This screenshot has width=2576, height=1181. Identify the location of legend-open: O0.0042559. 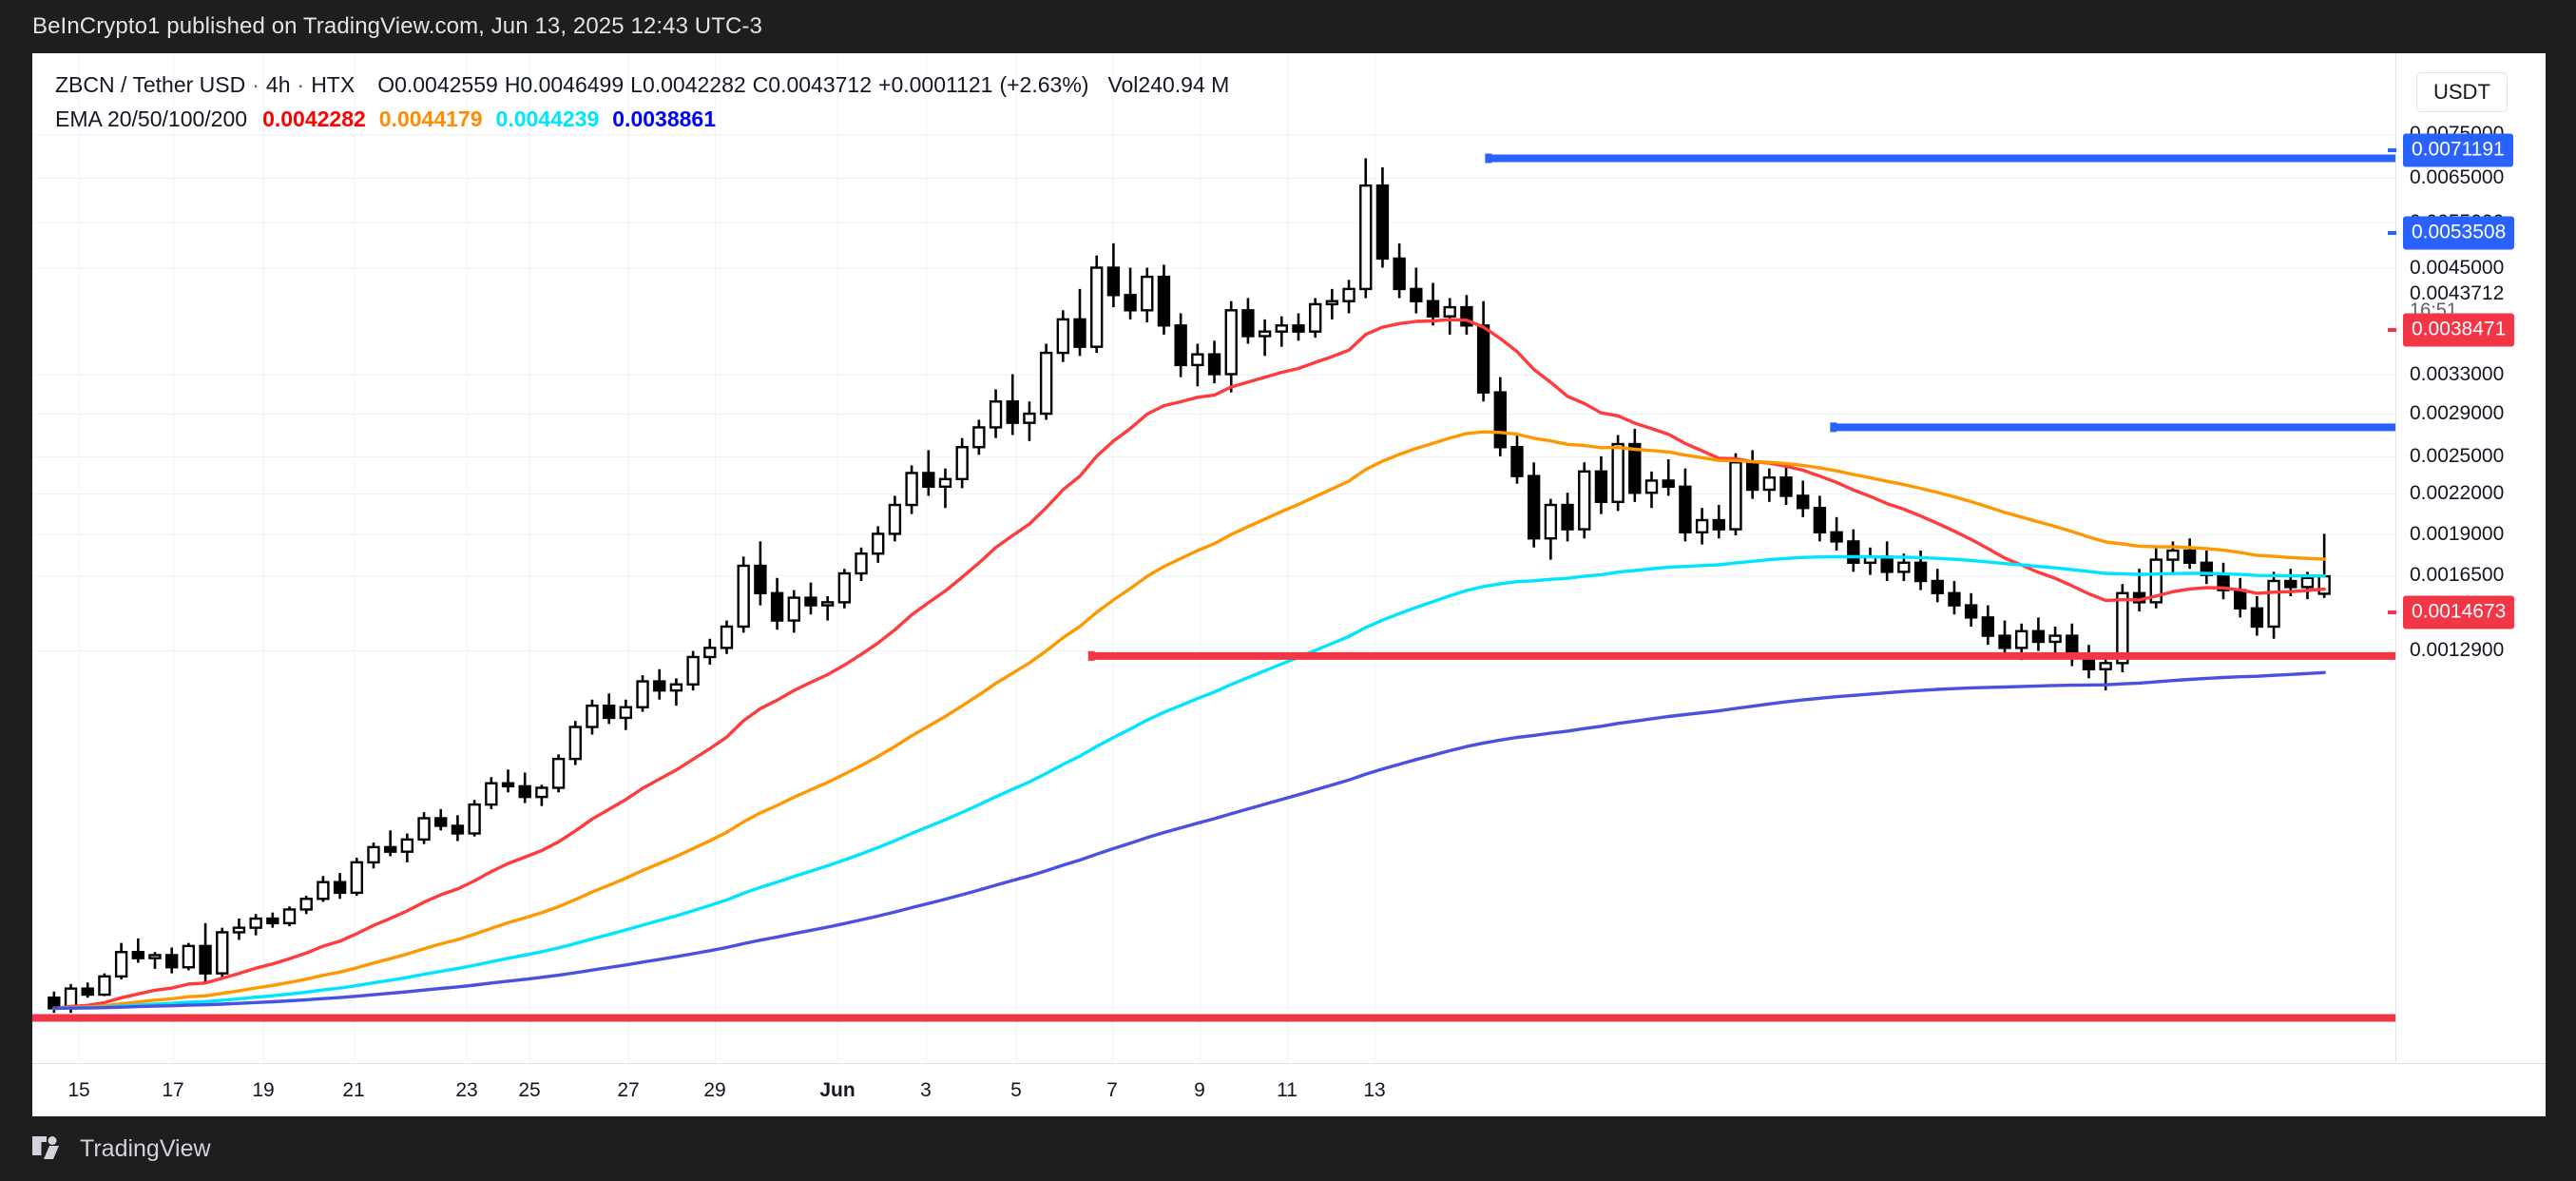
(437, 84).